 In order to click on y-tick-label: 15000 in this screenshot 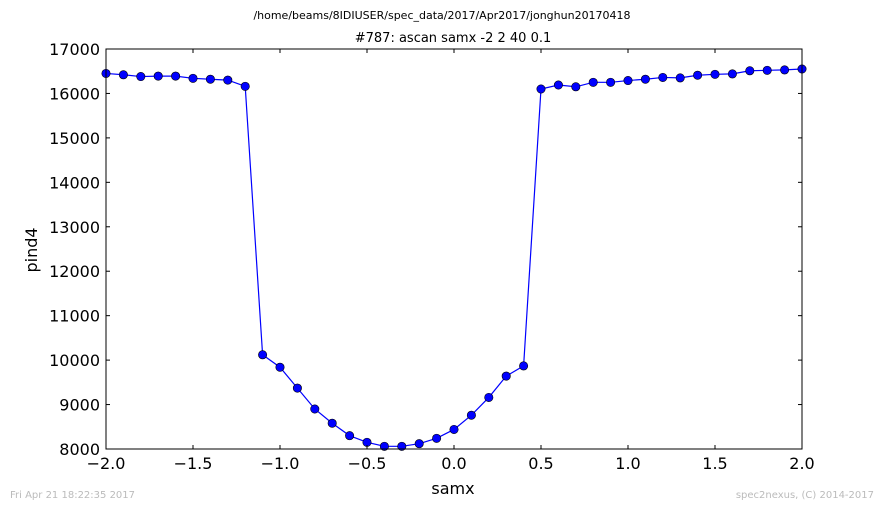, I will do `click(74, 138)`.